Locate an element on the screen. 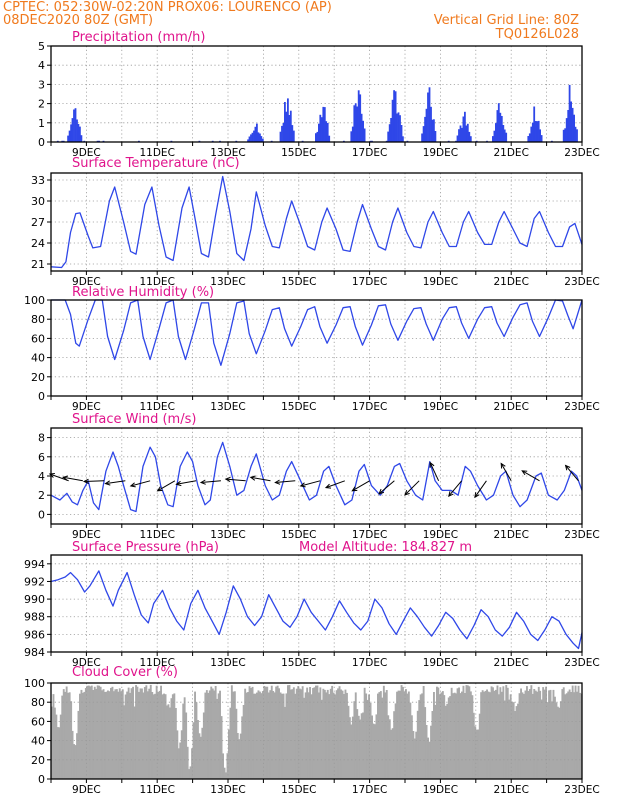 This screenshot has width=618, height=800. humidity-y-axis: 0 20 40 60 80 100 is located at coordinates (37, 348).